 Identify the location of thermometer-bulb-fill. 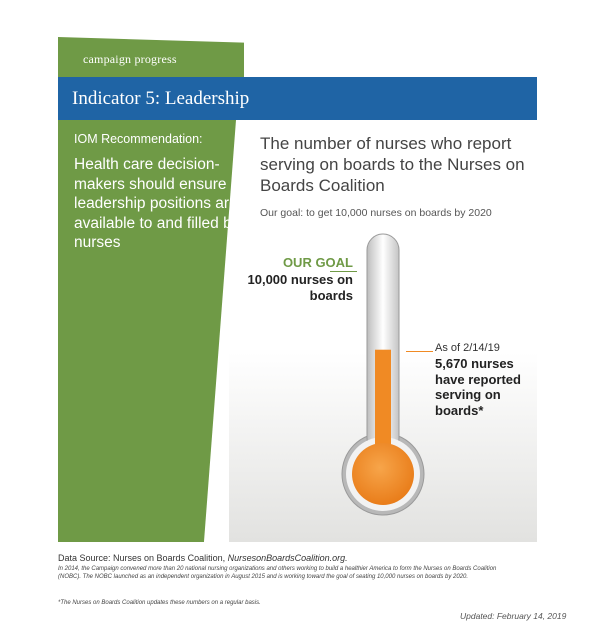
(383, 474).